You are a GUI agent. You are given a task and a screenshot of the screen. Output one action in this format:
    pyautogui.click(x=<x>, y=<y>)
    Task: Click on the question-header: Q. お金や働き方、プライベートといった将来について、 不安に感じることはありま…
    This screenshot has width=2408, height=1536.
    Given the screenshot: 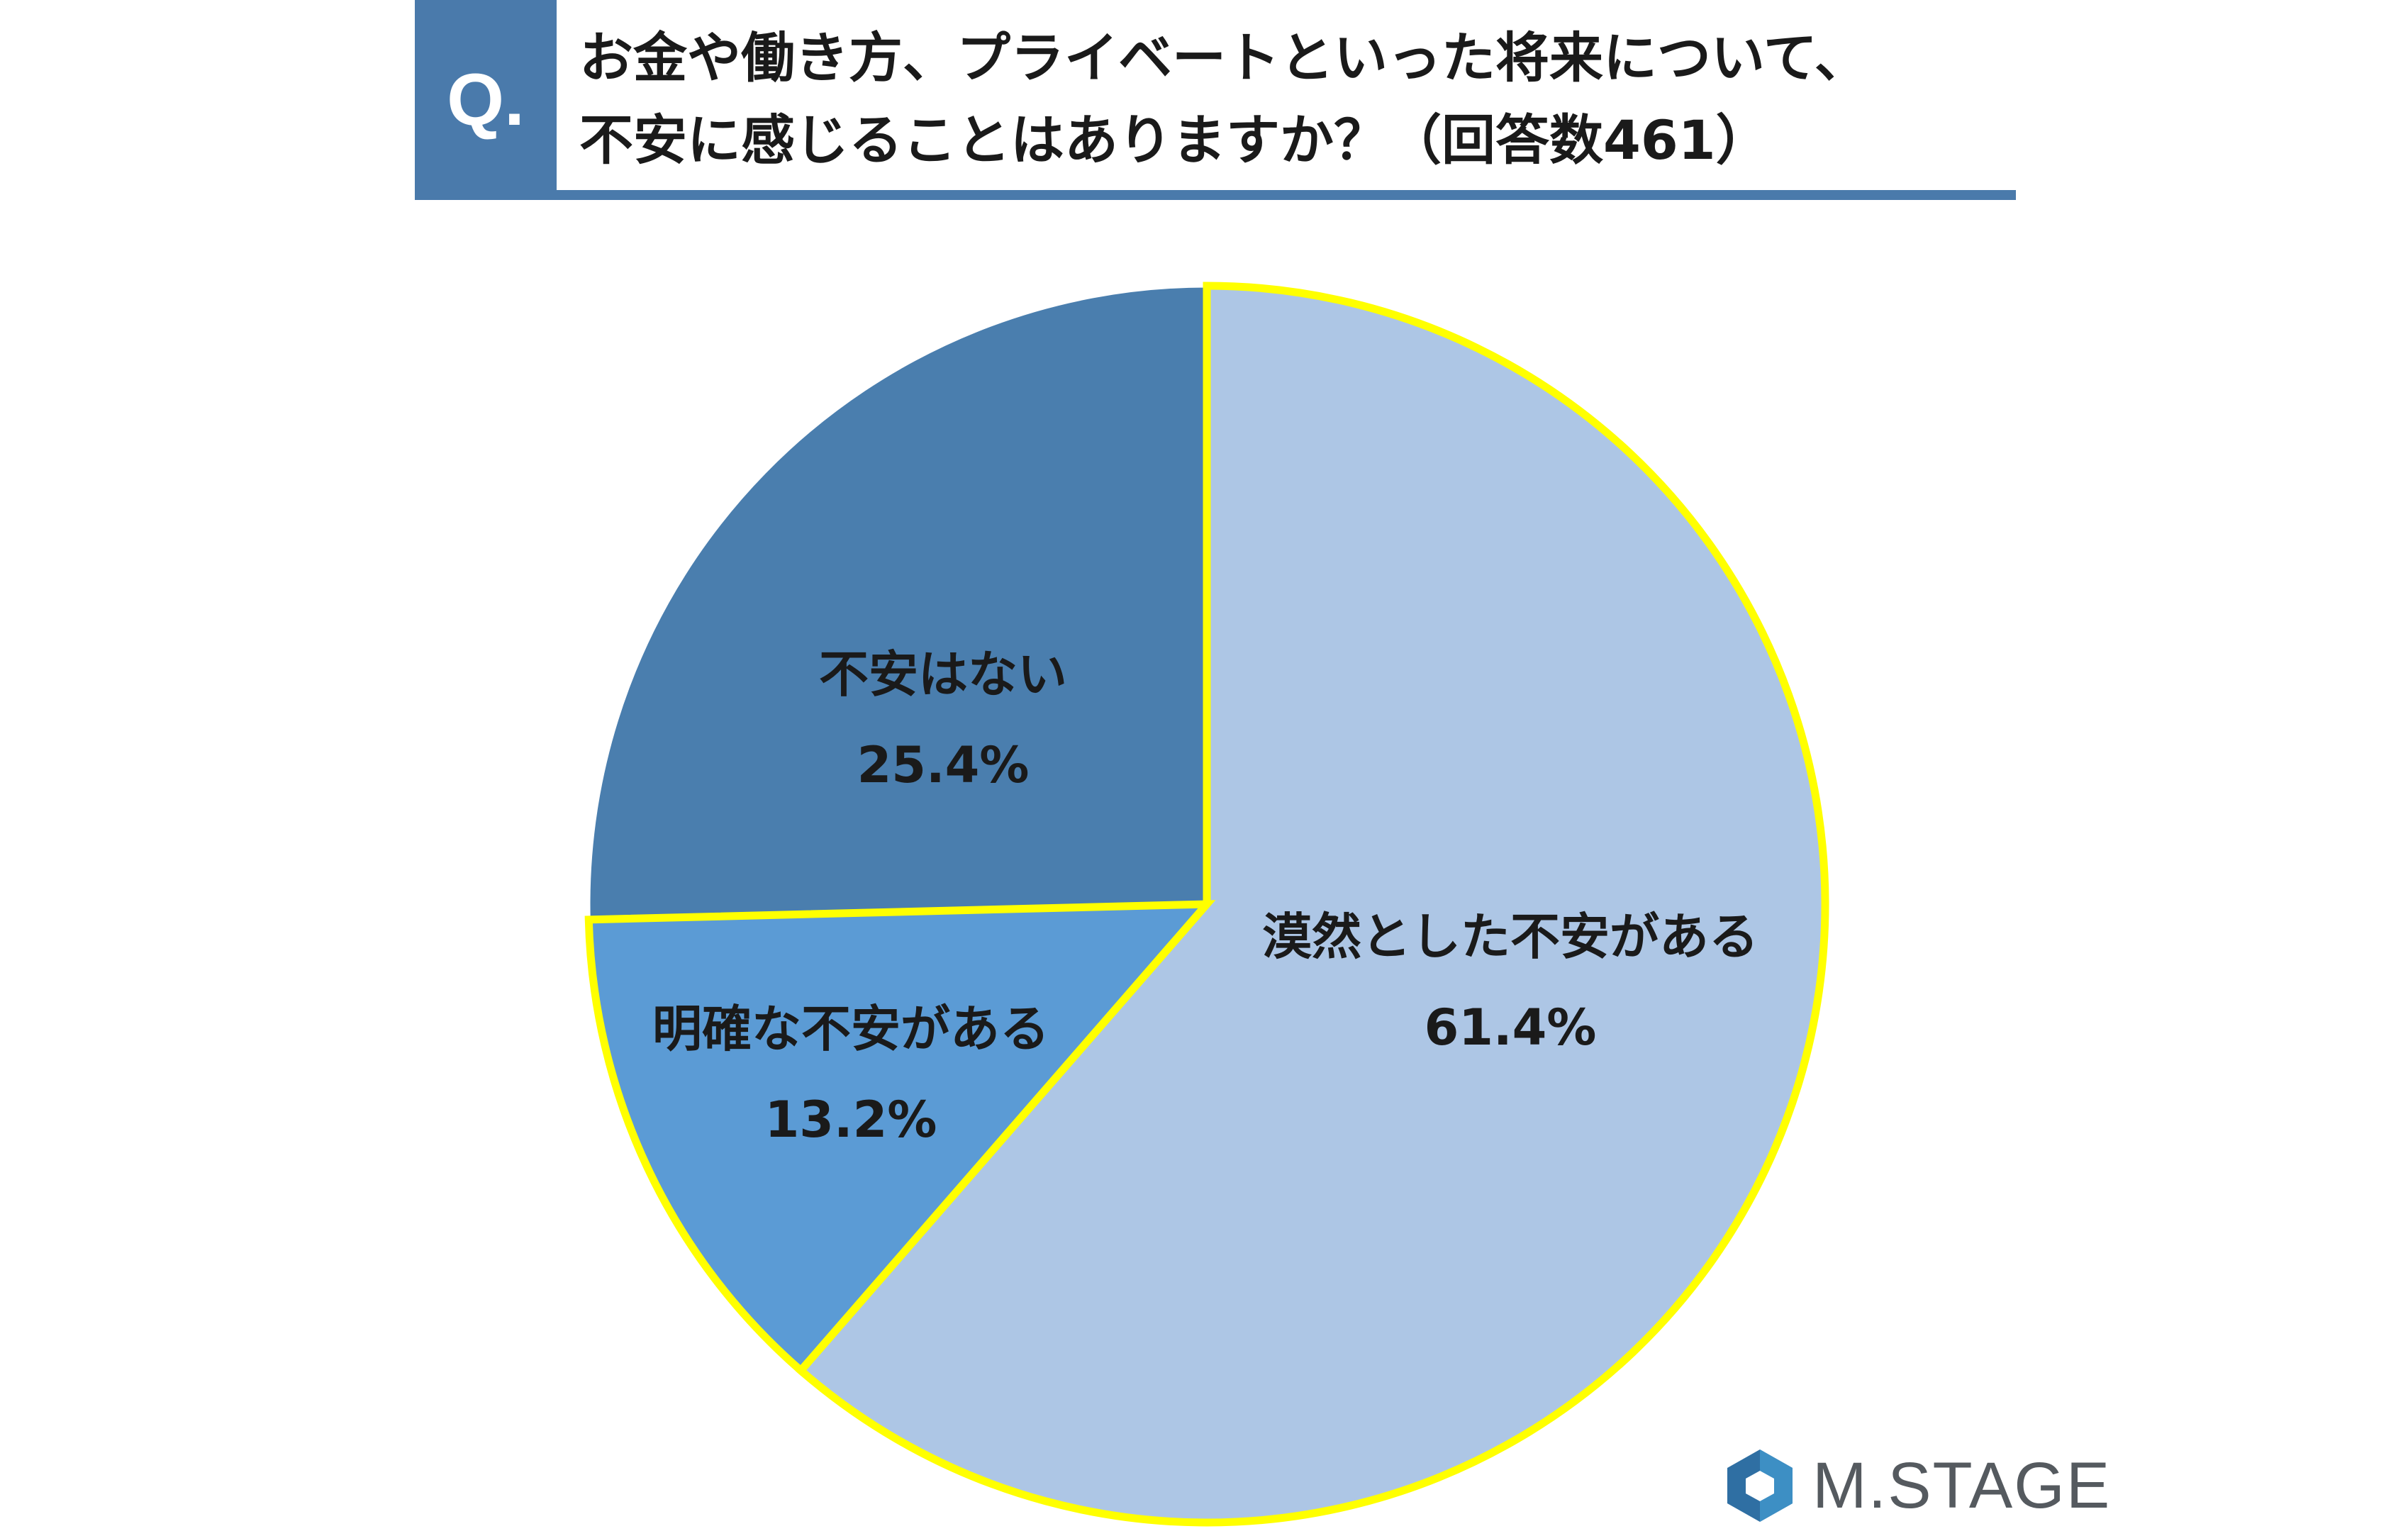 What is the action you would take?
    pyautogui.click(x=1215, y=100)
    